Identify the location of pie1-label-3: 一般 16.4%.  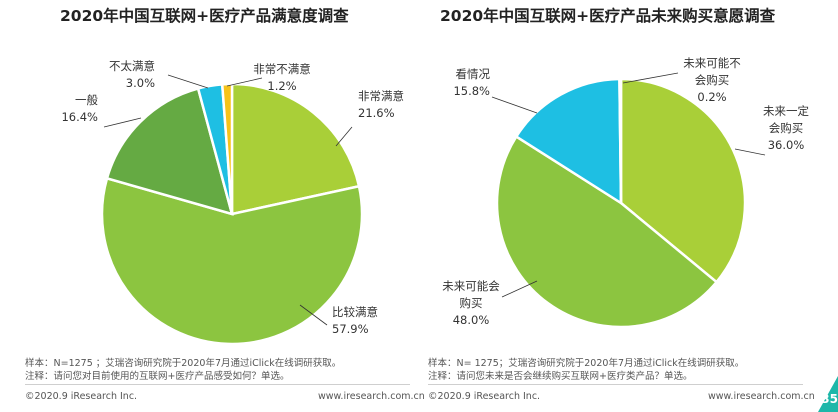
(79, 108).